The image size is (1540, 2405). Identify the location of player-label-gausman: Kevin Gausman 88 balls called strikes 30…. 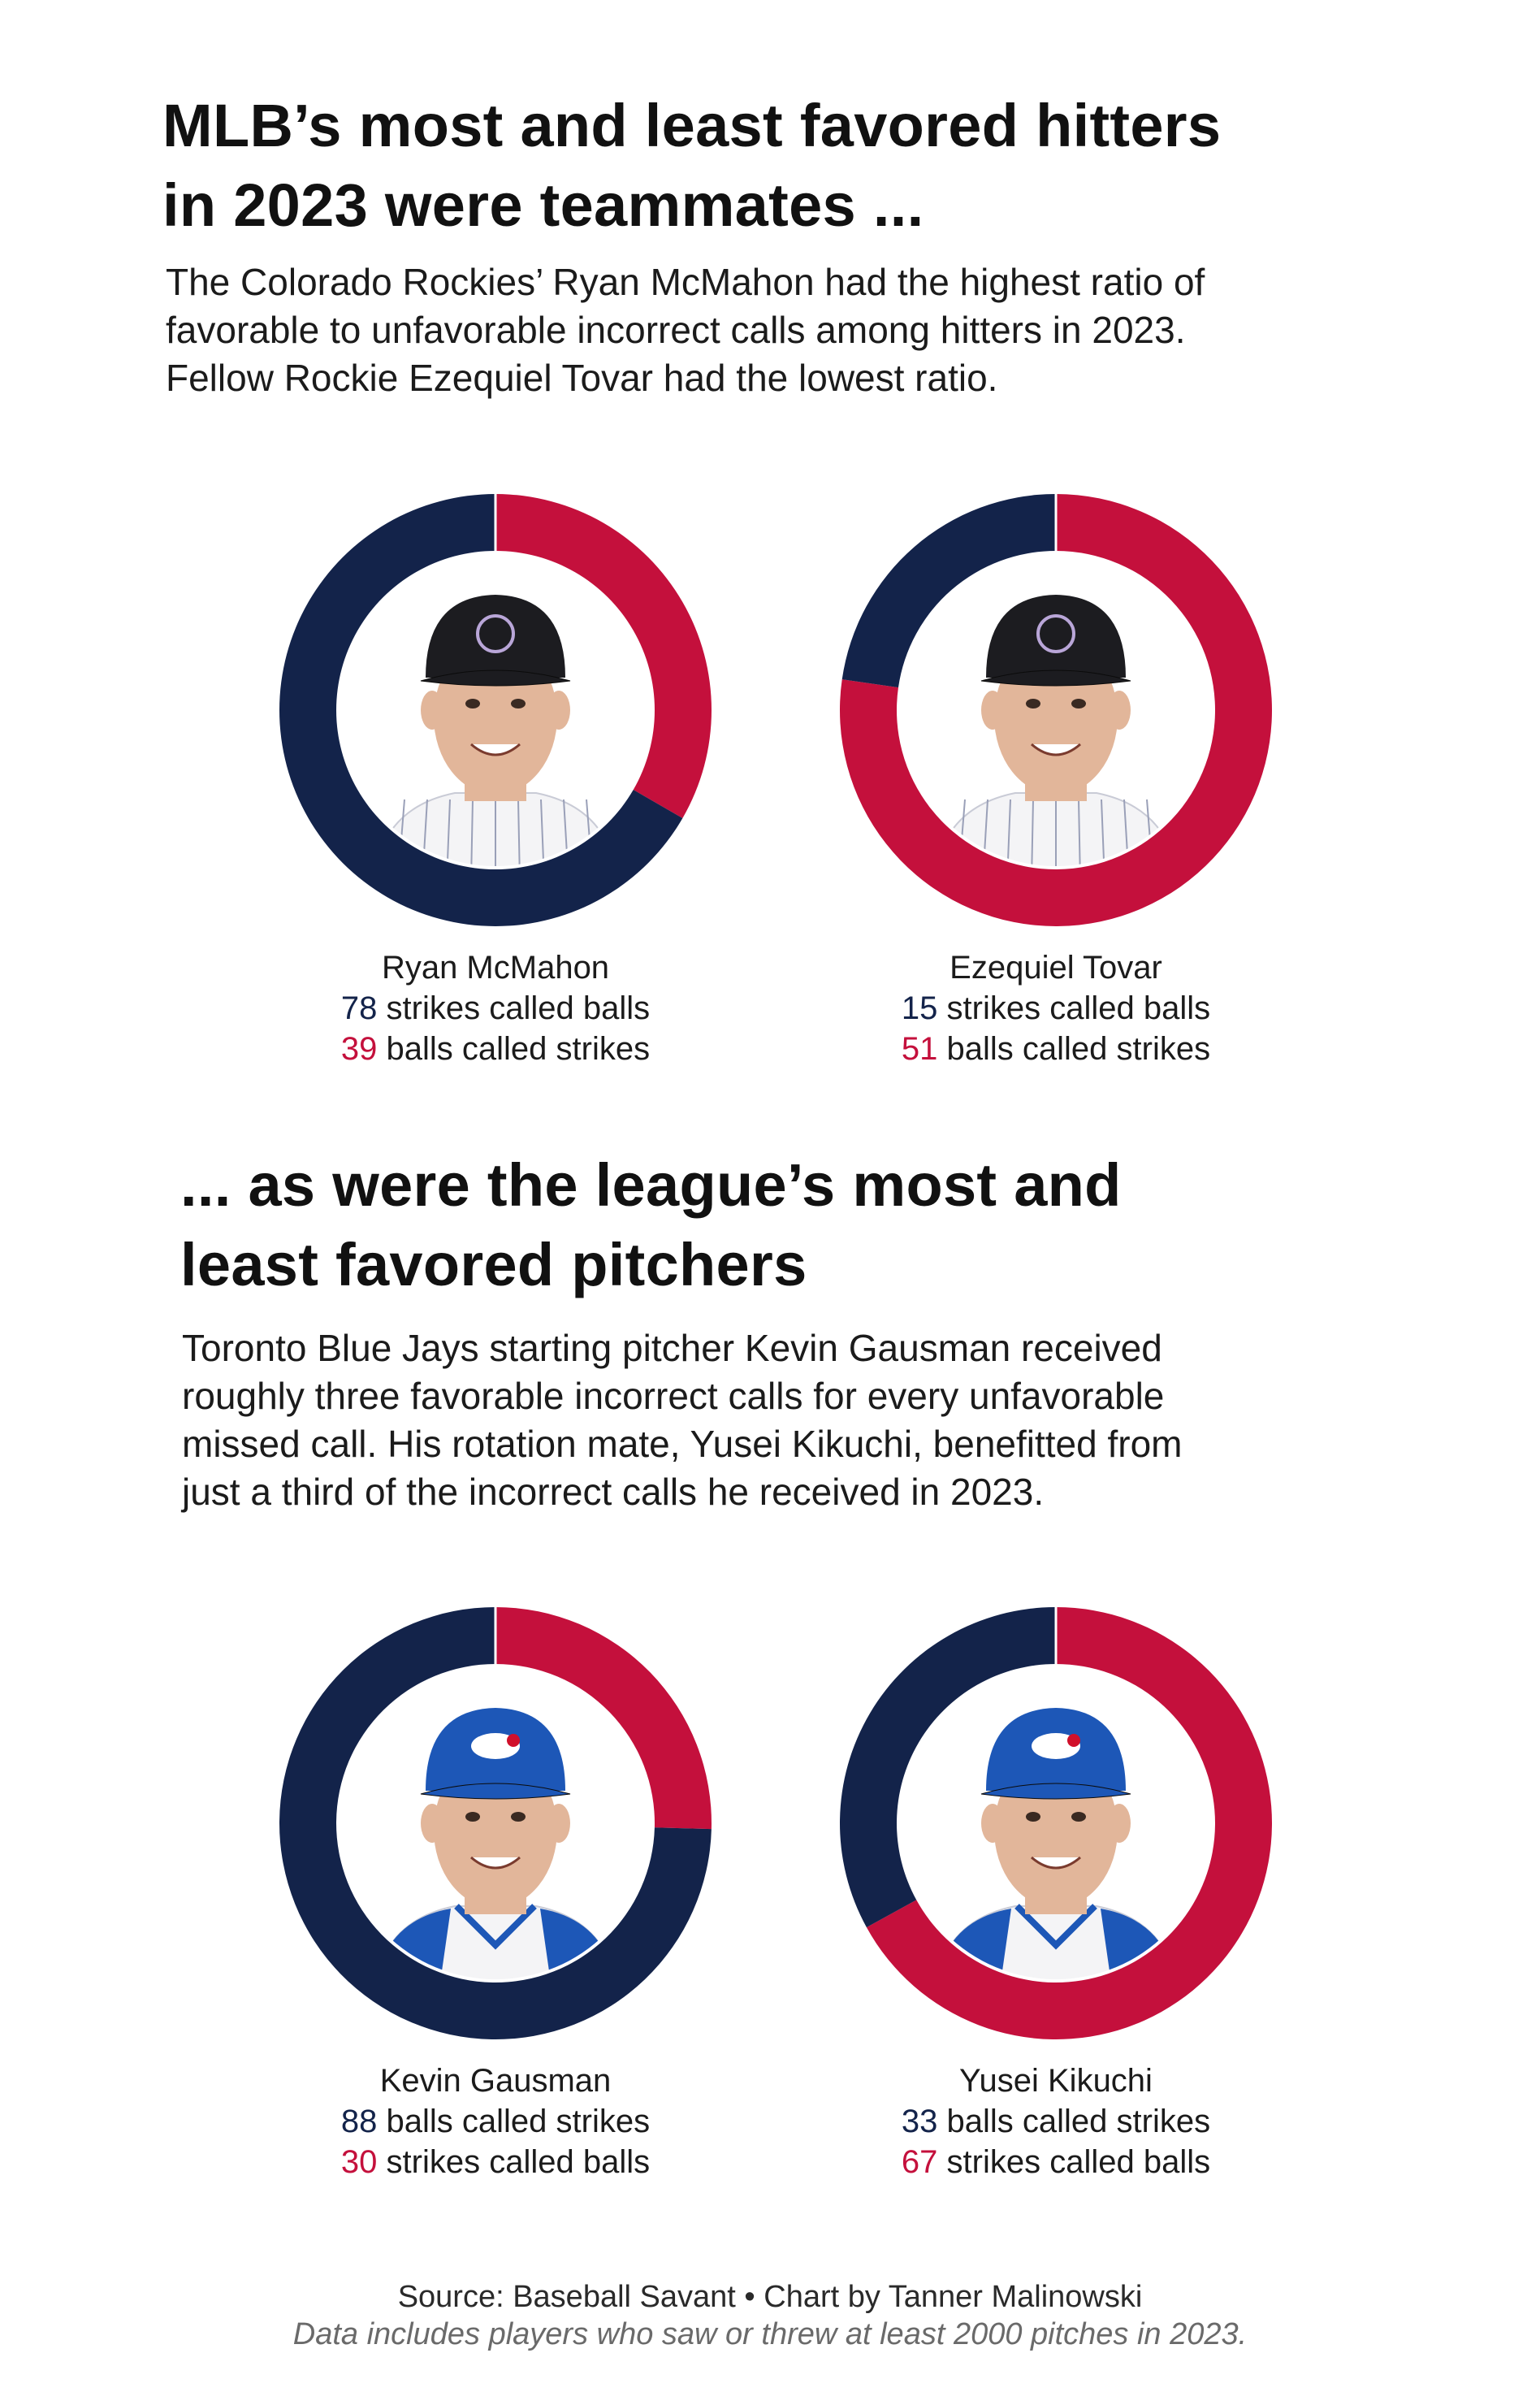
(495, 2121).